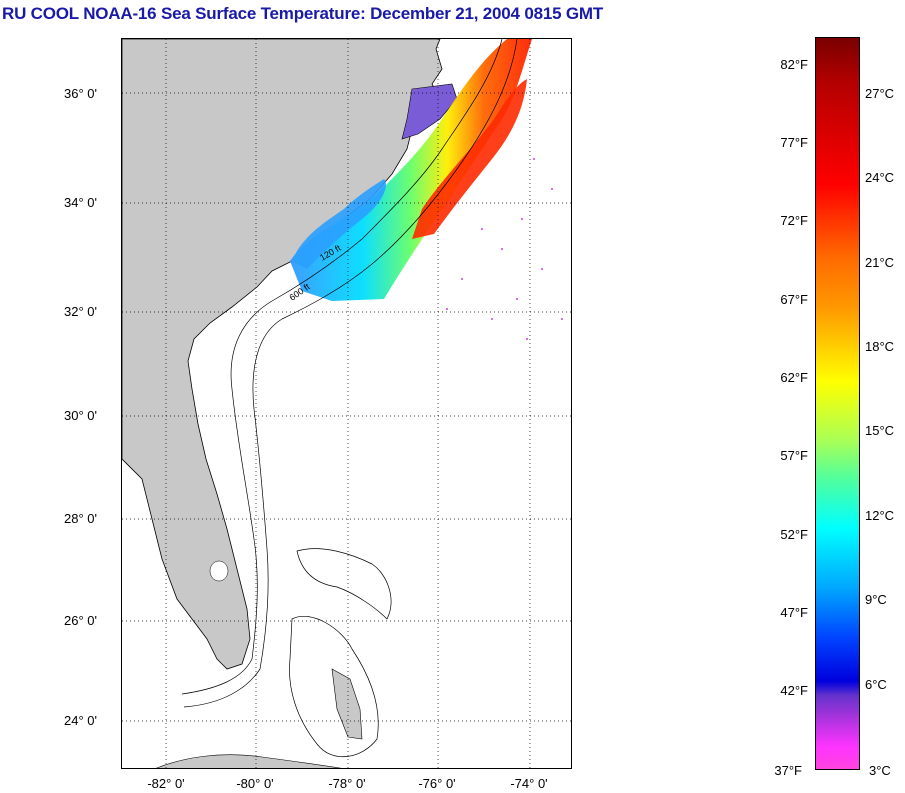 The width and height of the screenshot is (905, 793). I want to click on f-label-42: 42°F, so click(794, 690).